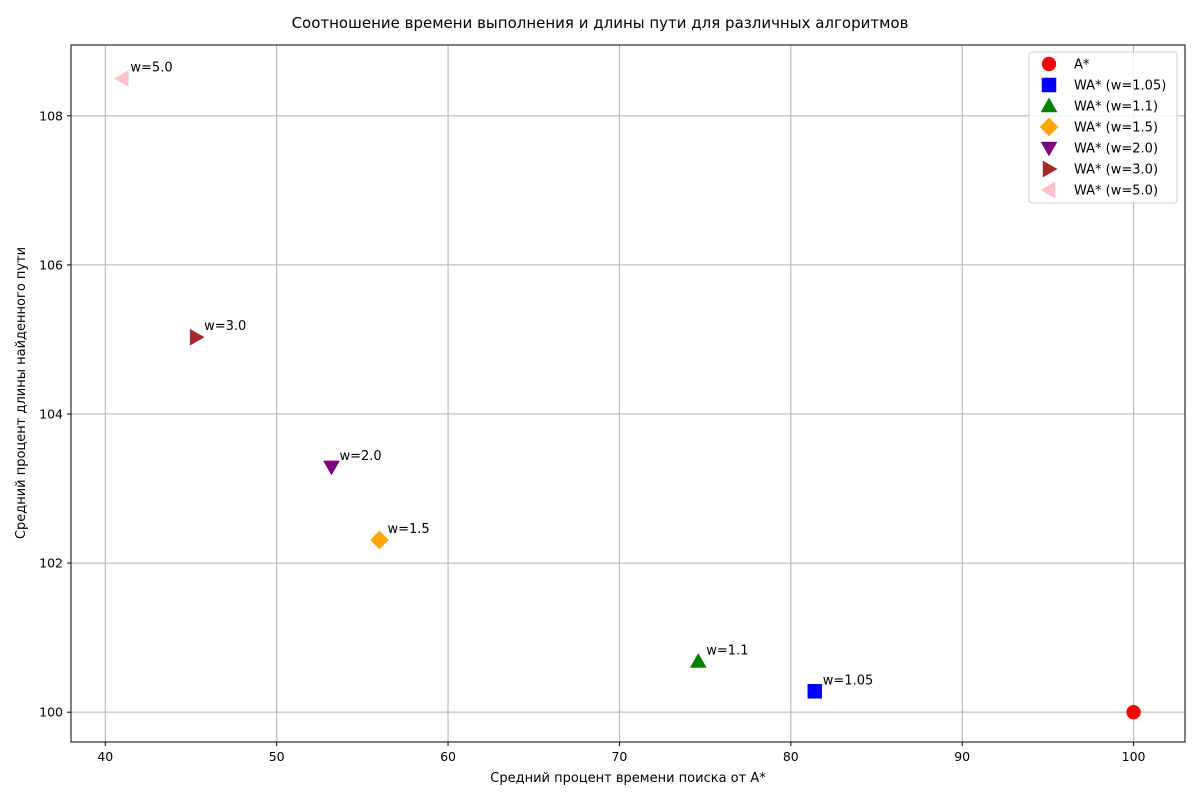 The image size is (1200, 800). I want to click on x-tick-label: 60, so click(448, 756).